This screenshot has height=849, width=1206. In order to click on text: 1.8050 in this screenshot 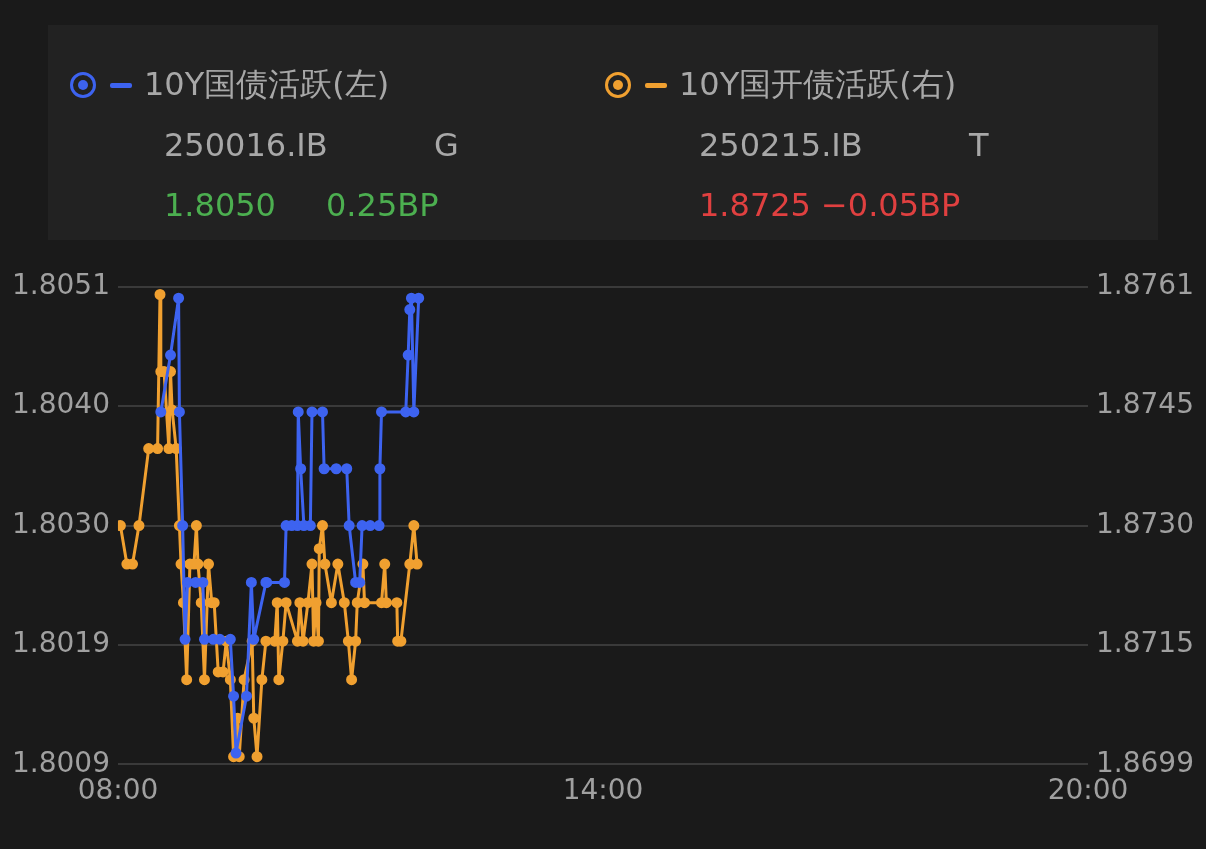, I will do `click(220, 205)`.